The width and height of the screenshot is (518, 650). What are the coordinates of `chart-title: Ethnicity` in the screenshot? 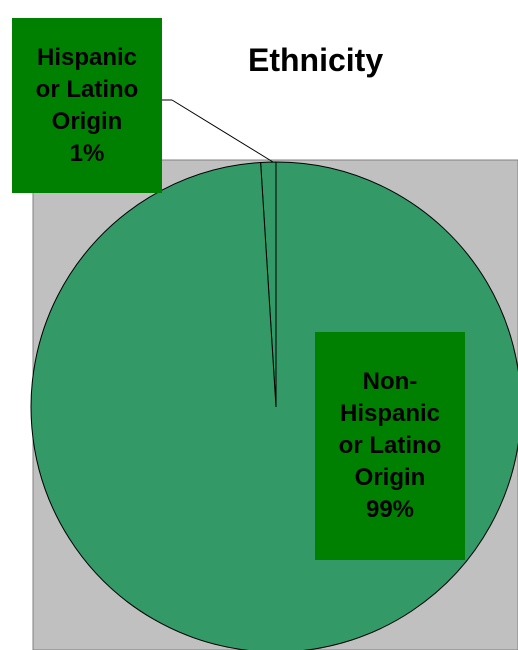 It's located at (316, 60).